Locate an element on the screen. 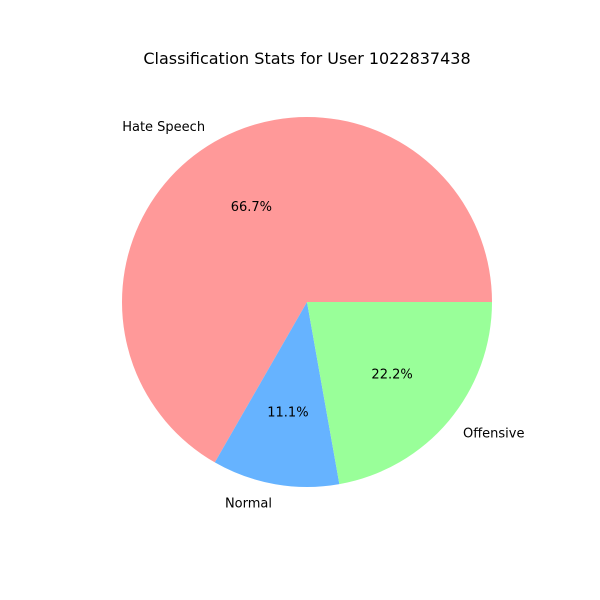  slice-label-hate-speech: Hate Speech is located at coordinates (163, 127).